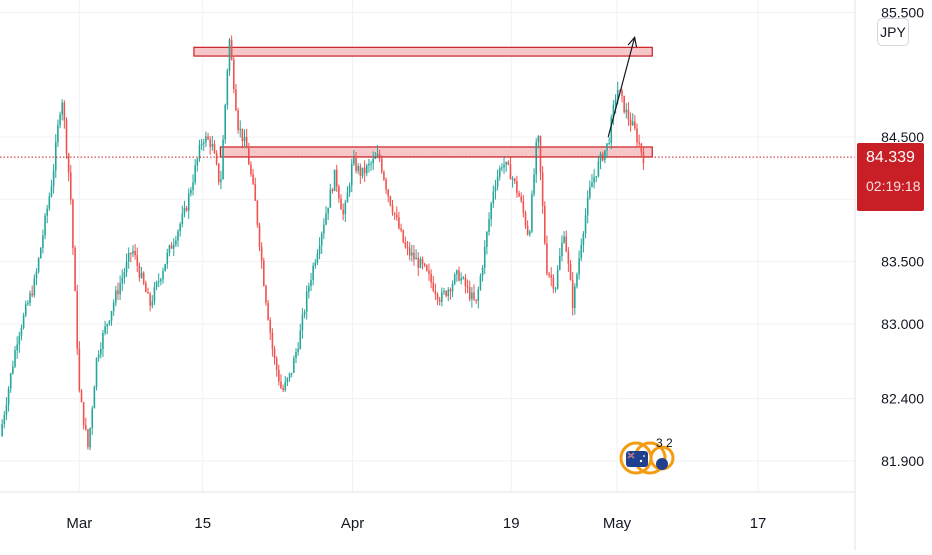 The height and width of the screenshot is (555, 932). I want to click on current-price-label: 84.339, so click(890, 157).